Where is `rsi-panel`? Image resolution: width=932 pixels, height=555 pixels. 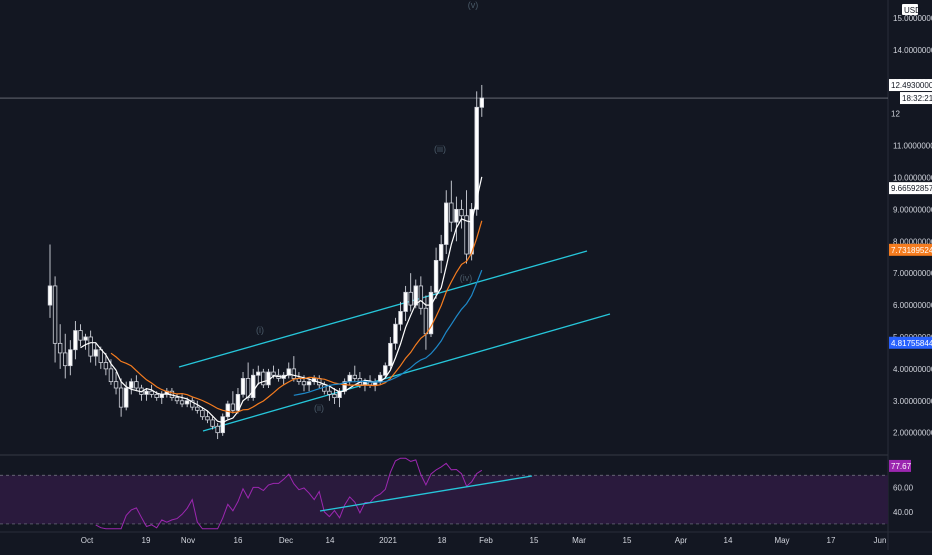
rsi-panel is located at coordinates (444, 493).